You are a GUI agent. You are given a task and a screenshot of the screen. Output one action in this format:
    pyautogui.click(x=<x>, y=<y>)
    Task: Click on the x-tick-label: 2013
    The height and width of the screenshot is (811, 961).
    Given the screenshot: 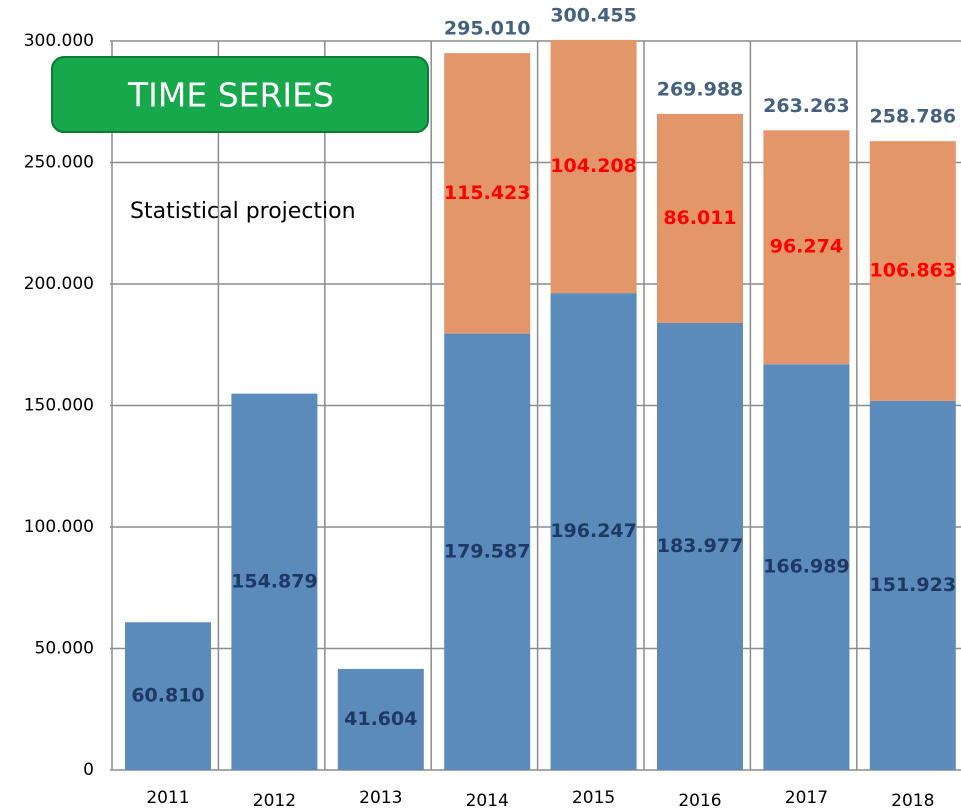 What is the action you would take?
    pyautogui.click(x=380, y=798)
    